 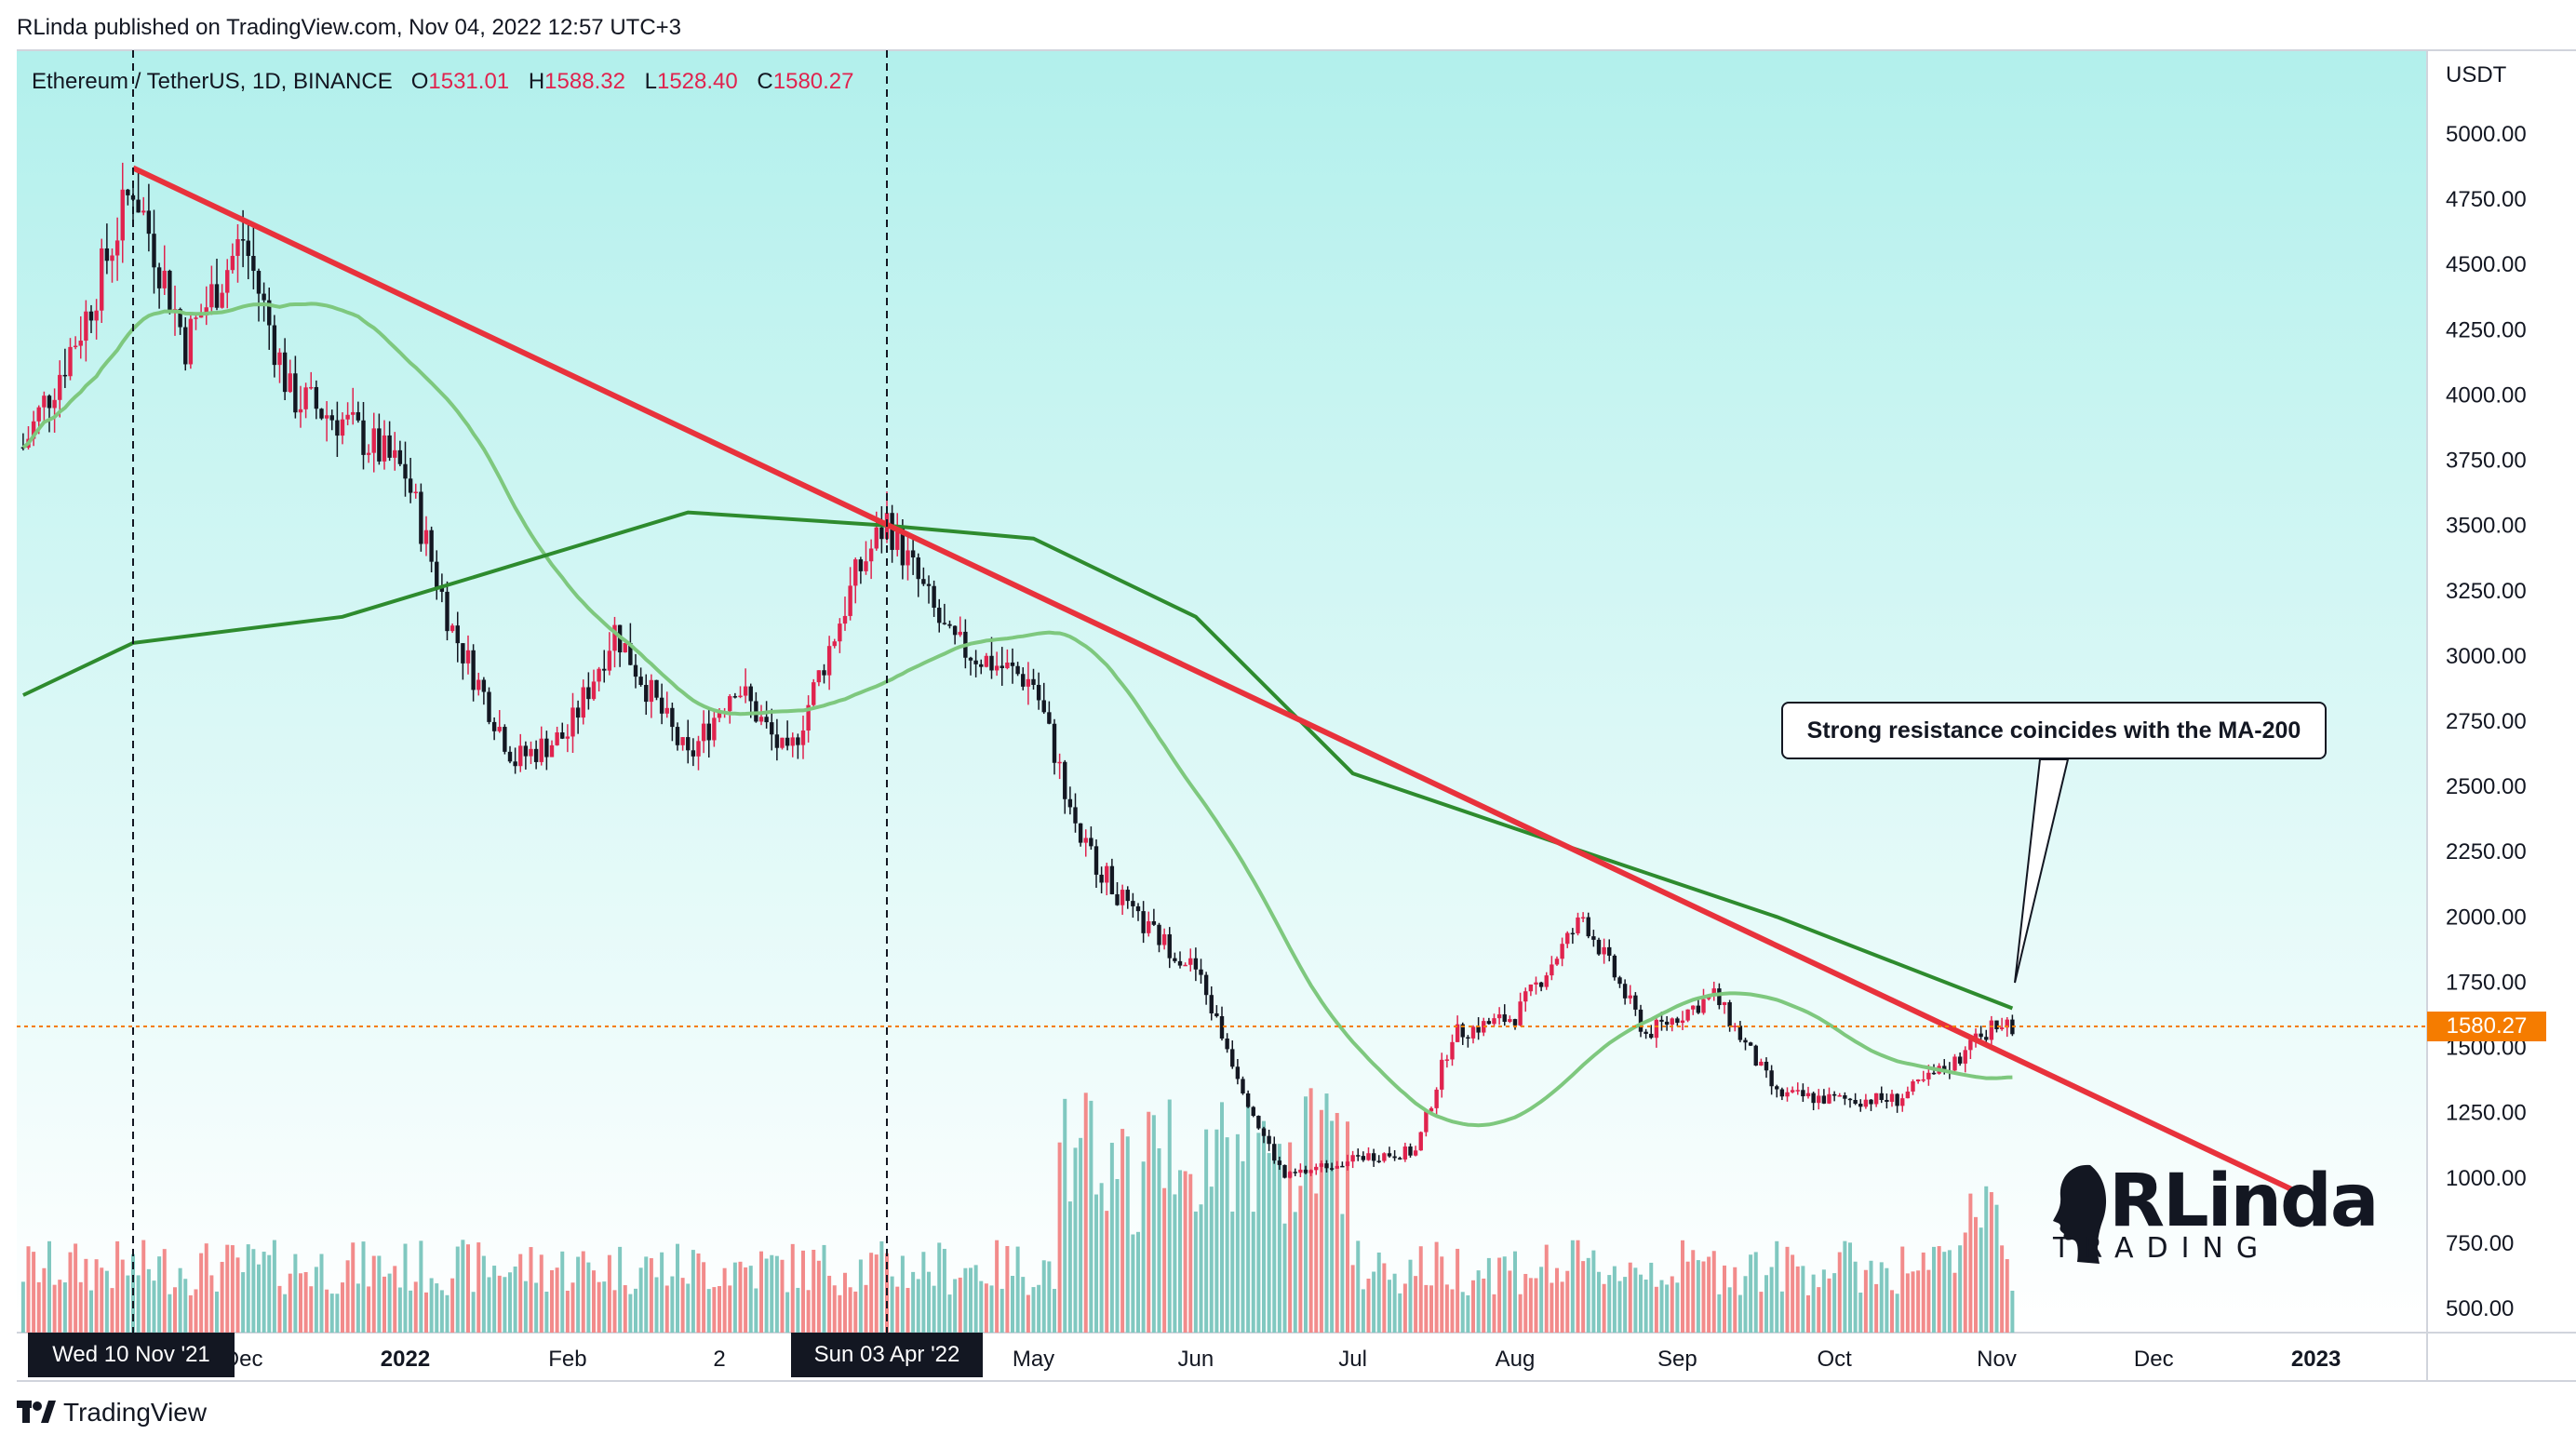 I want to click on price-tick-label: 4000.00, so click(x=2486, y=395).